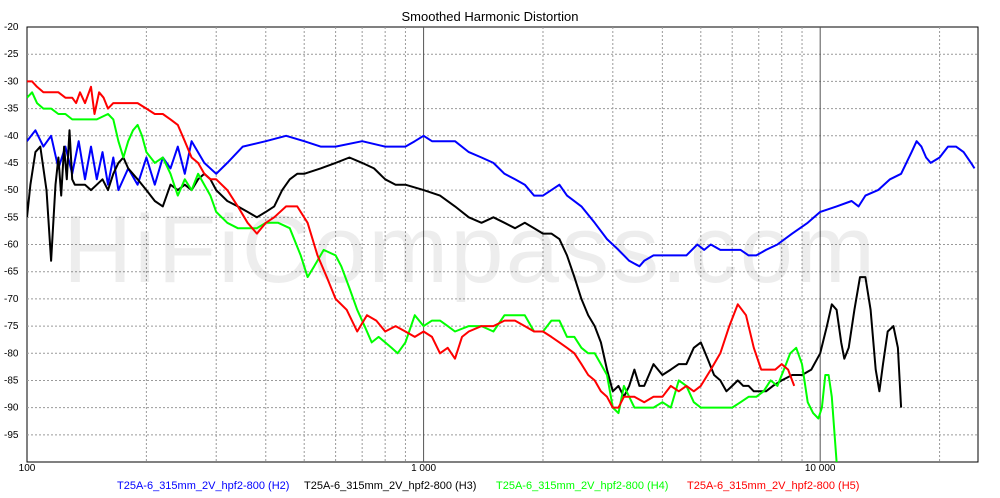  I want to click on legend-entry-1: T25A-6_315mm_2V_hpf2-800 (H2), so click(203, 486).